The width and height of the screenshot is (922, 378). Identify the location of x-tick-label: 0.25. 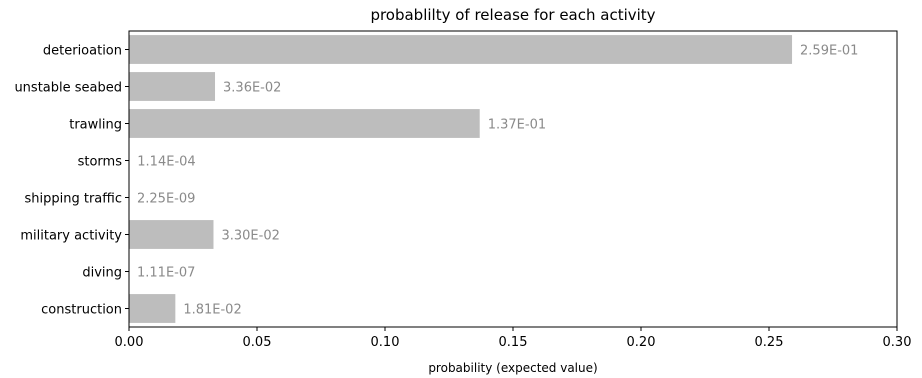
(769, 342).